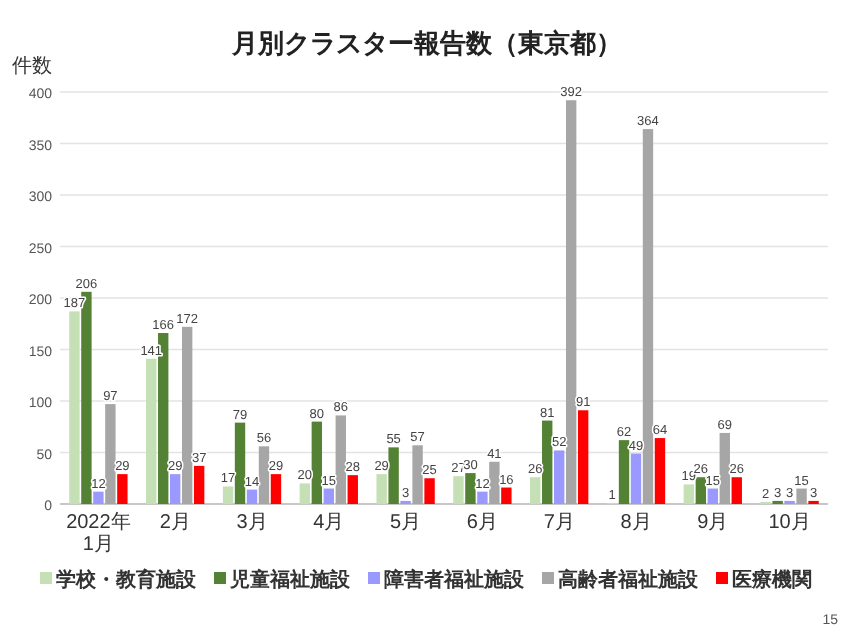 The width and height of the screenshot is (854, 640). What do you see at coordinates (175, 523) in the screenshot?
I see `x-tick-label: 2月` at bounding box center [175, 523].